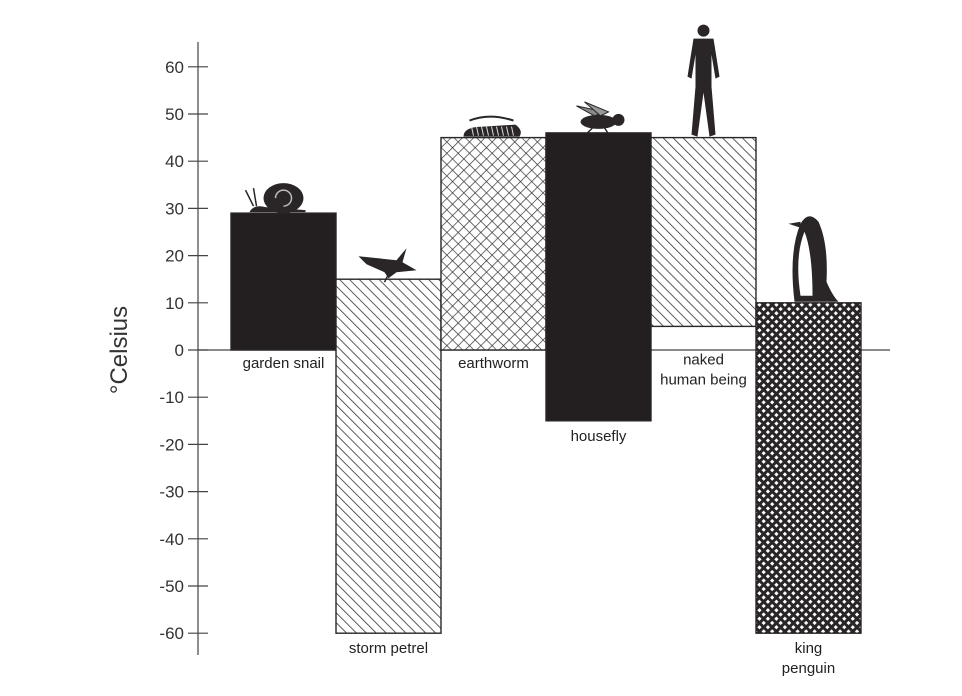 This screenshot has height=696, width=962. What do you see at coordinates (174, 114) in the screenshot?
I see `y-tick-label: 50` at bounding box center [174, 114].